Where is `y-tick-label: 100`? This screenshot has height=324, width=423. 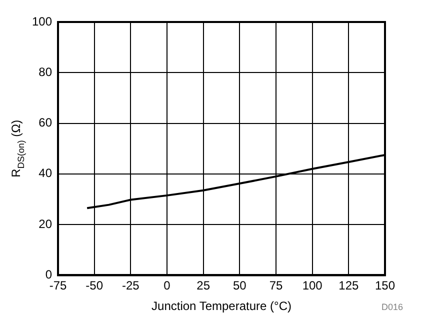
y-tick-label: 100 is located at coordinates (42, 21).